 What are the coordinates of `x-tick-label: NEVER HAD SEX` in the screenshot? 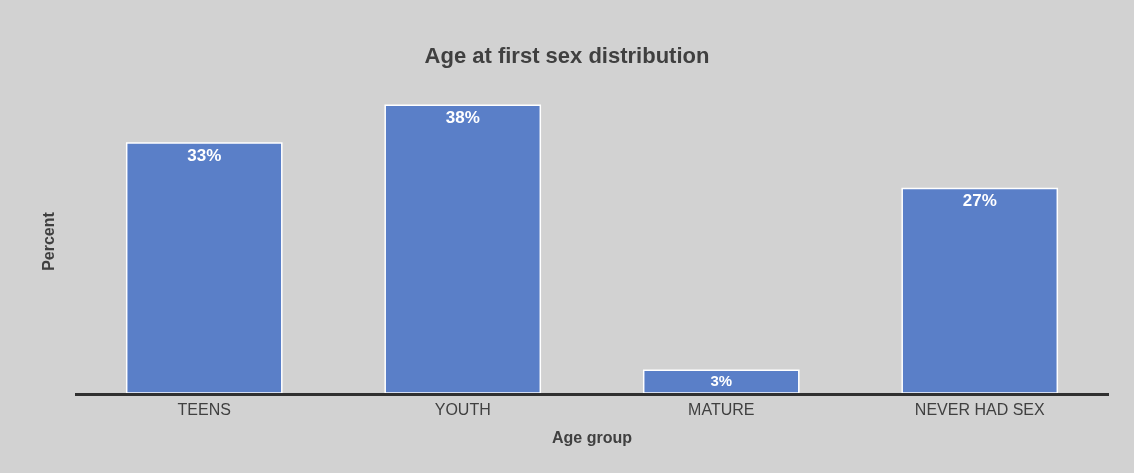 It's located at (979, 410).